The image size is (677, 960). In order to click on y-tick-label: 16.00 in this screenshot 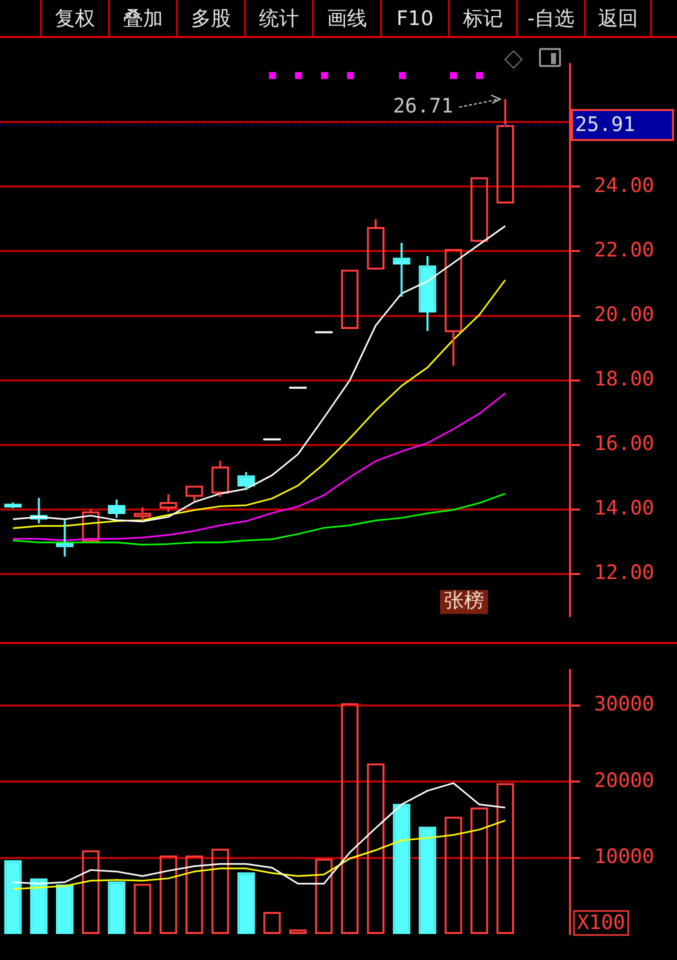, I will do `click(624, 443)`.